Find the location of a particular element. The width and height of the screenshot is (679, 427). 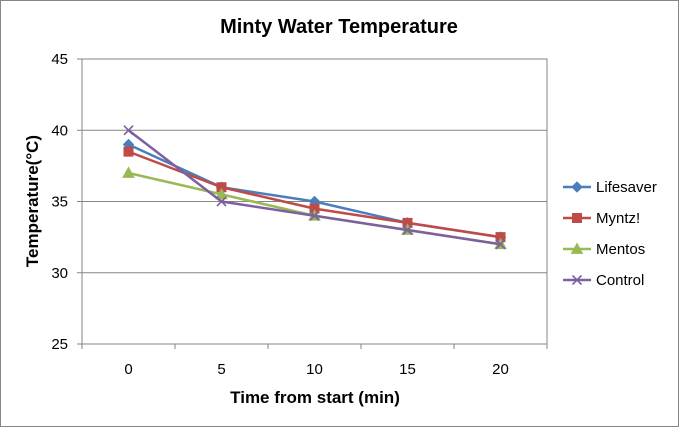

y-axis-title: Temperature(°C) is located at coordinates (32, 201).